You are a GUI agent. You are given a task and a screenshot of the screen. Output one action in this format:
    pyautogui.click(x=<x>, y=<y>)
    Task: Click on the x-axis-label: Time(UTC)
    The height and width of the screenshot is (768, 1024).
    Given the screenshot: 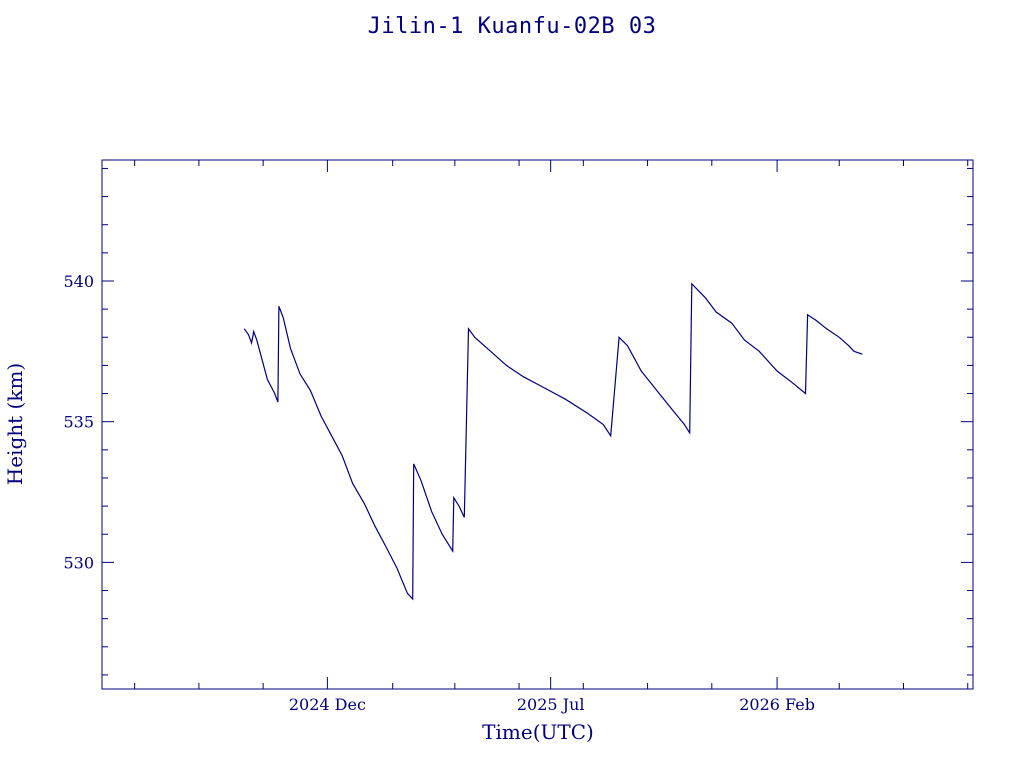 What is the action you would take?
    pyautogui.click(x=538, y=732)
    